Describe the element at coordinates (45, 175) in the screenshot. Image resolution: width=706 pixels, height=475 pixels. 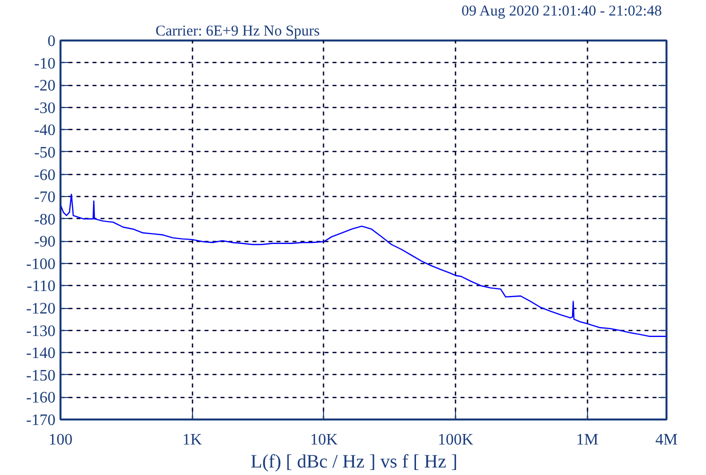
I see `y-tick-label: -60` at that location.